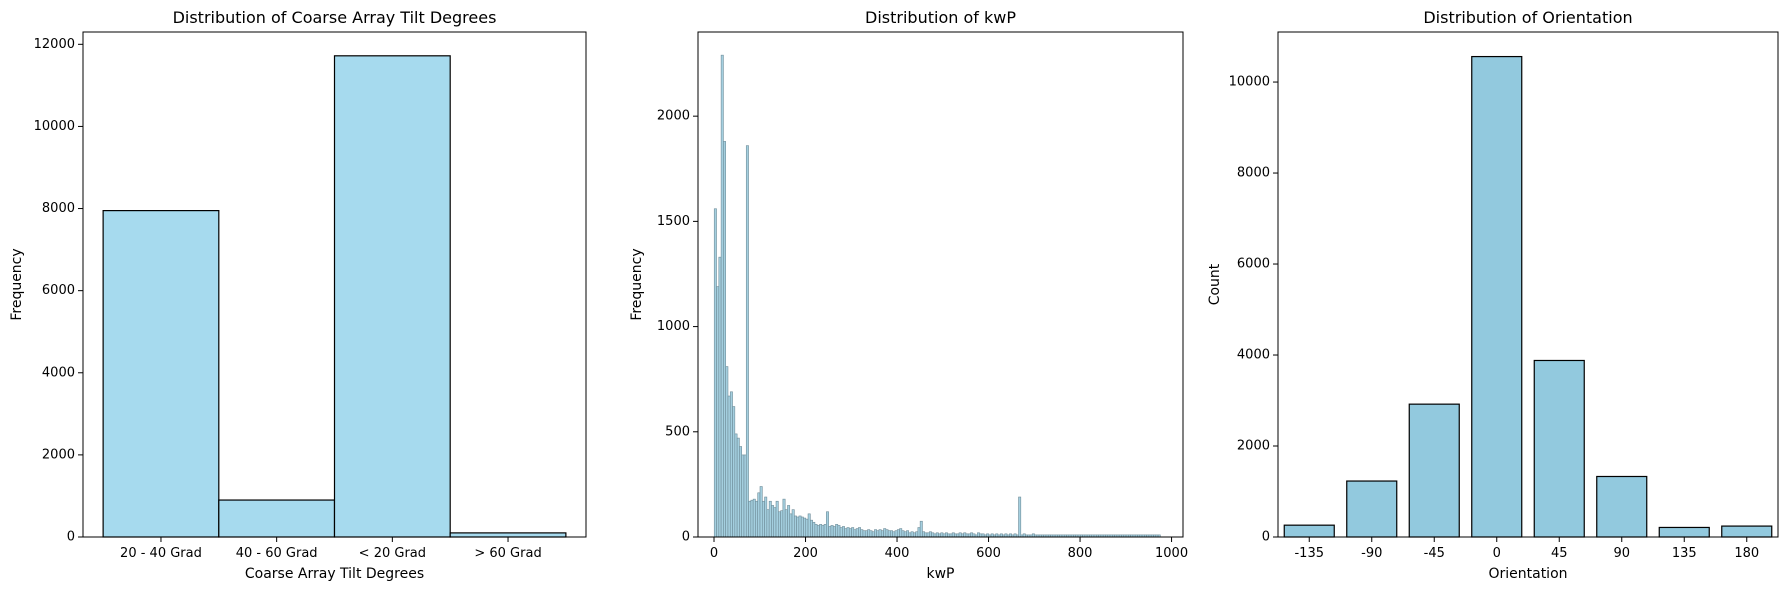  I want to click on bar--60-grad, so click(508, 535).